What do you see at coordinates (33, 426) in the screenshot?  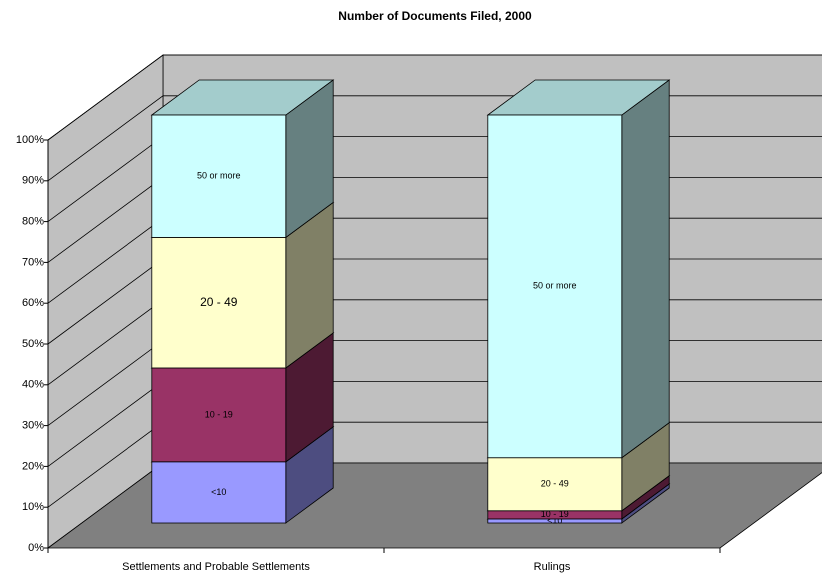 I see `y-tick-label: 30%` at bounding box center [33, 426].